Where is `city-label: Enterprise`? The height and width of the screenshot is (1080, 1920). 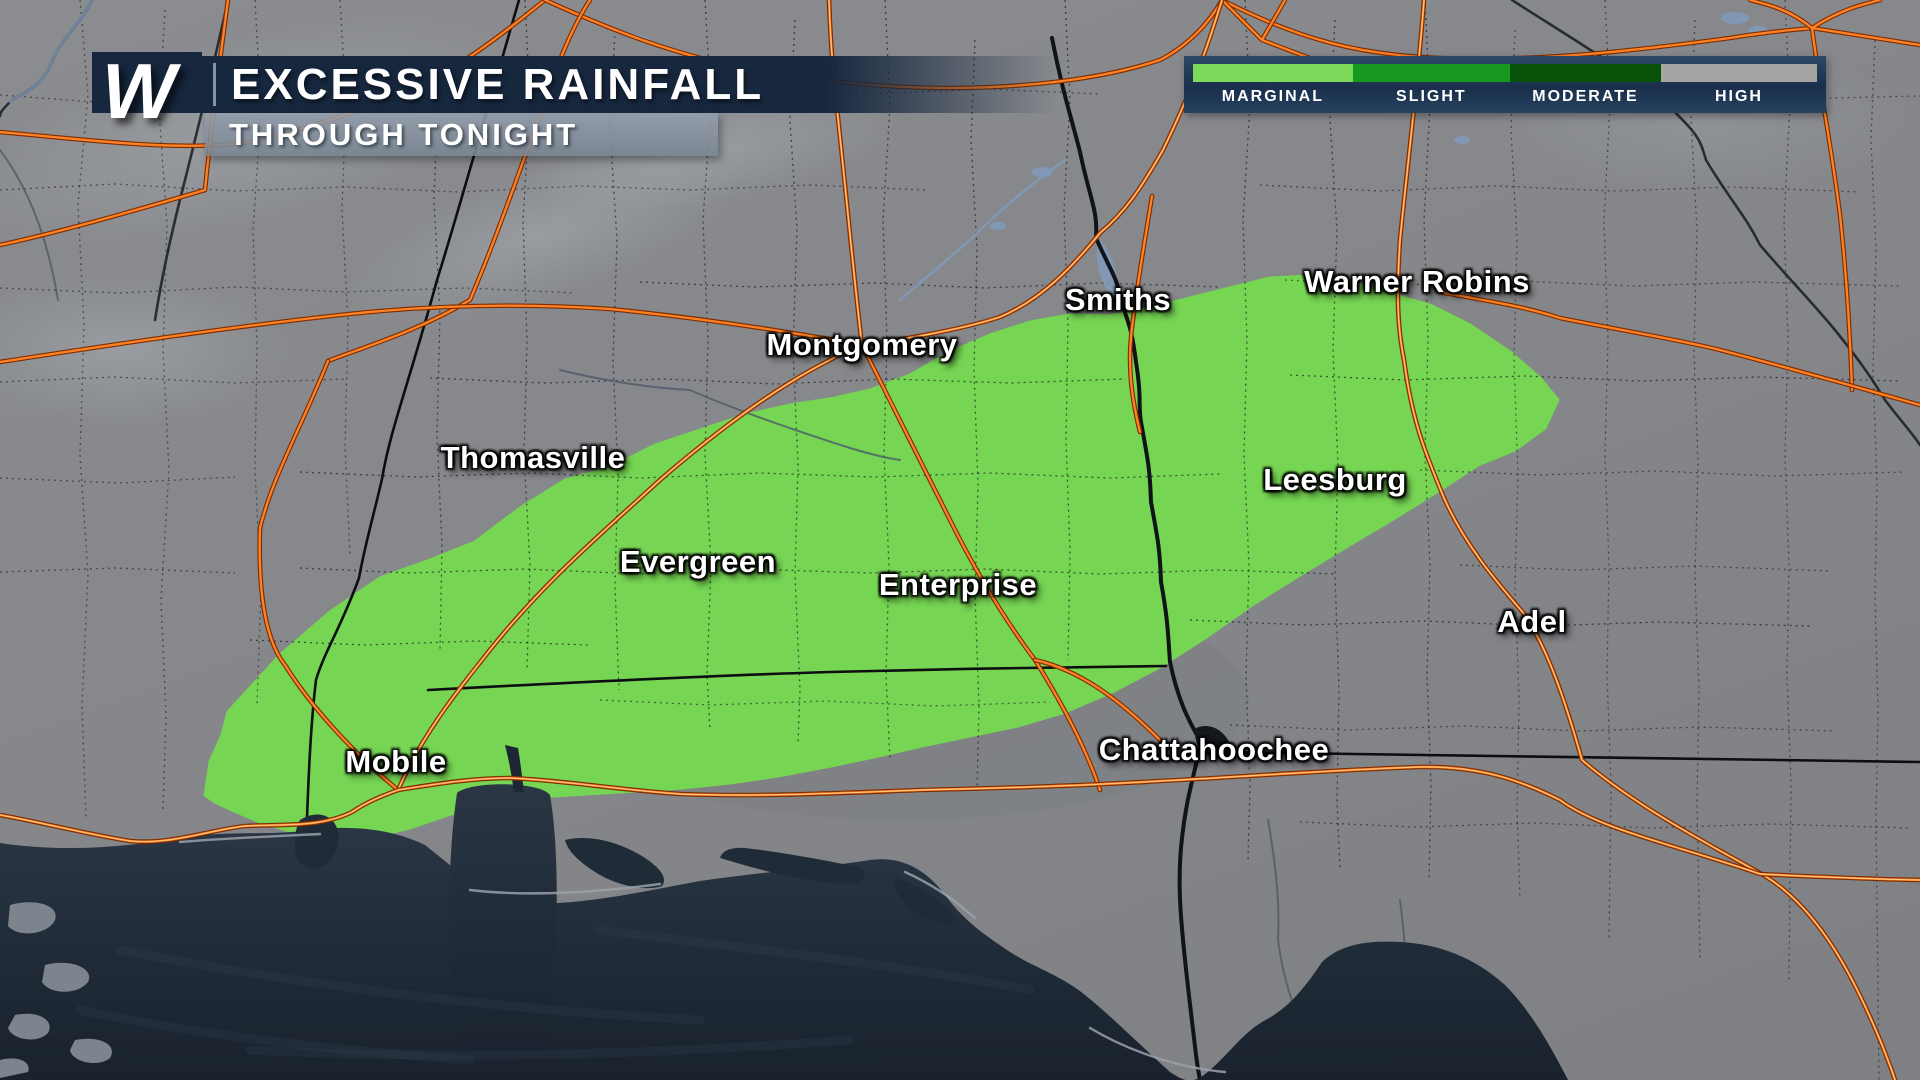 city-label: Enterprise is located at coordinates (958, 584).